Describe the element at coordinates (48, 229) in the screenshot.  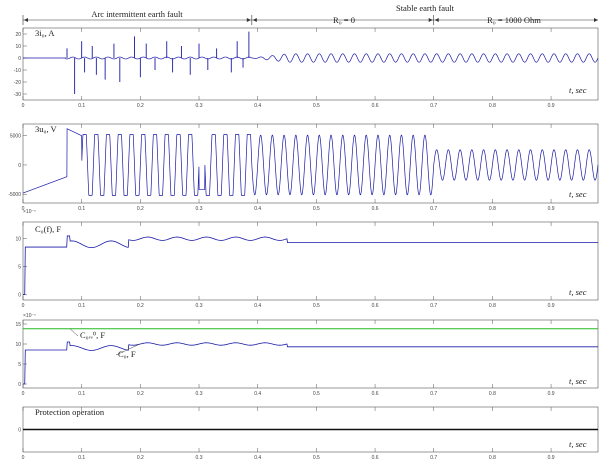
I see `panel-c0-ylabel: C₀(f), F` at that location.